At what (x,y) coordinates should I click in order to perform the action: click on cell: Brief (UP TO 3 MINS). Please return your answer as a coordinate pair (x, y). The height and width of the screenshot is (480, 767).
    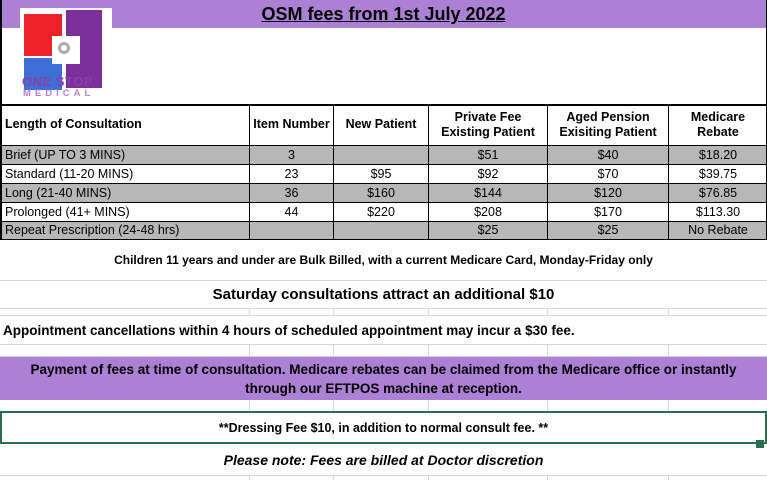
    Looking at the image, I should click on (125, 154).